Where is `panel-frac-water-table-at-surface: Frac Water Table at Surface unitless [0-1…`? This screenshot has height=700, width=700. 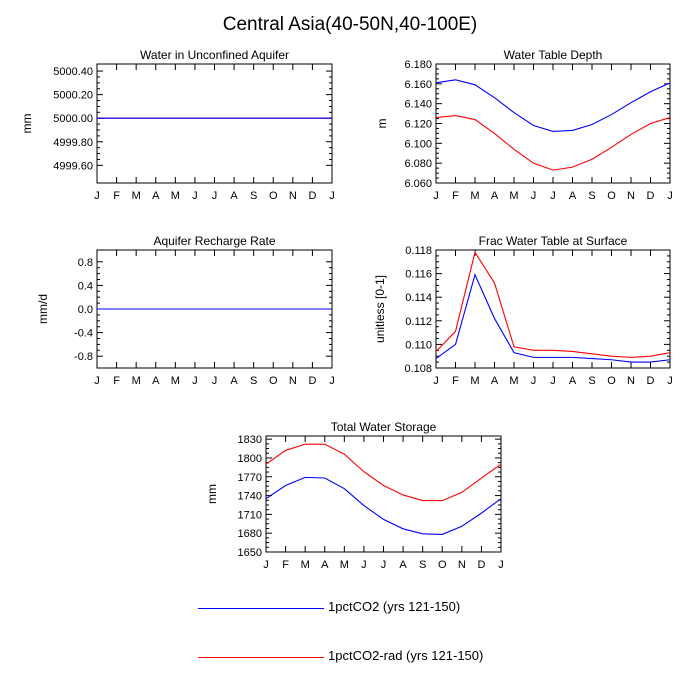
panel-frac-water-table-at-surface: Frac Water Table at Surface unitless [0-1… is located at coordinates (523, 310).